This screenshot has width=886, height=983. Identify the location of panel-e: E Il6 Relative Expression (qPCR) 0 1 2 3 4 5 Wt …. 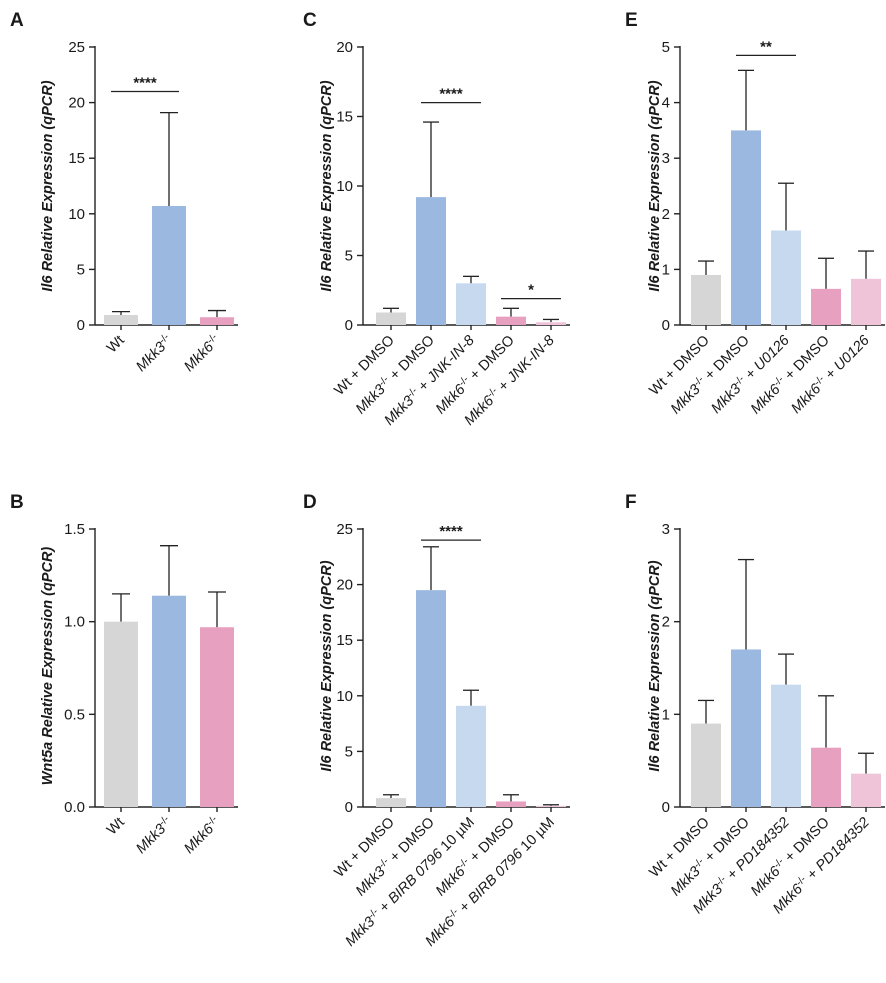
(755, 213).